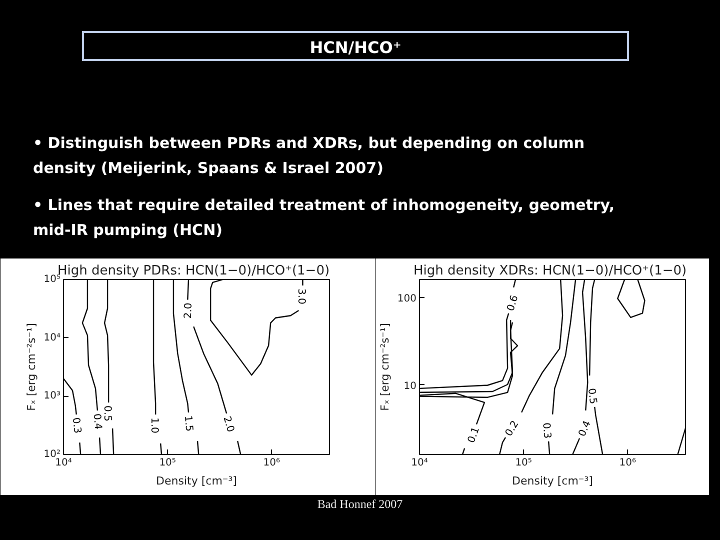 This screenshot has width=720, height=540. Describe the element at coordinates (154, 426) in the screenshot. I see `annotation: 1.0` at that location.